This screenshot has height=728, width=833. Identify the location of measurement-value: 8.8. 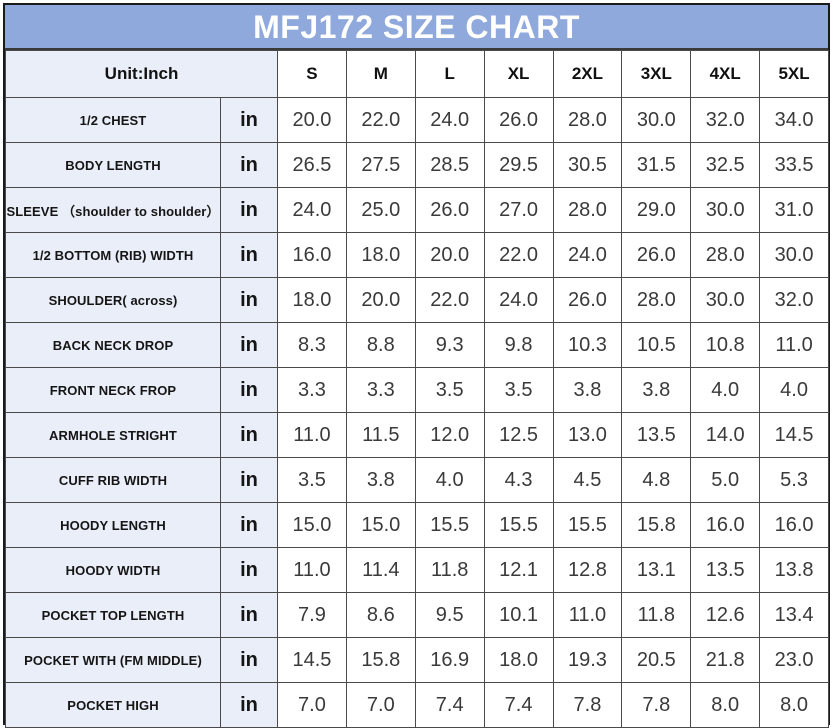
(380, 345).